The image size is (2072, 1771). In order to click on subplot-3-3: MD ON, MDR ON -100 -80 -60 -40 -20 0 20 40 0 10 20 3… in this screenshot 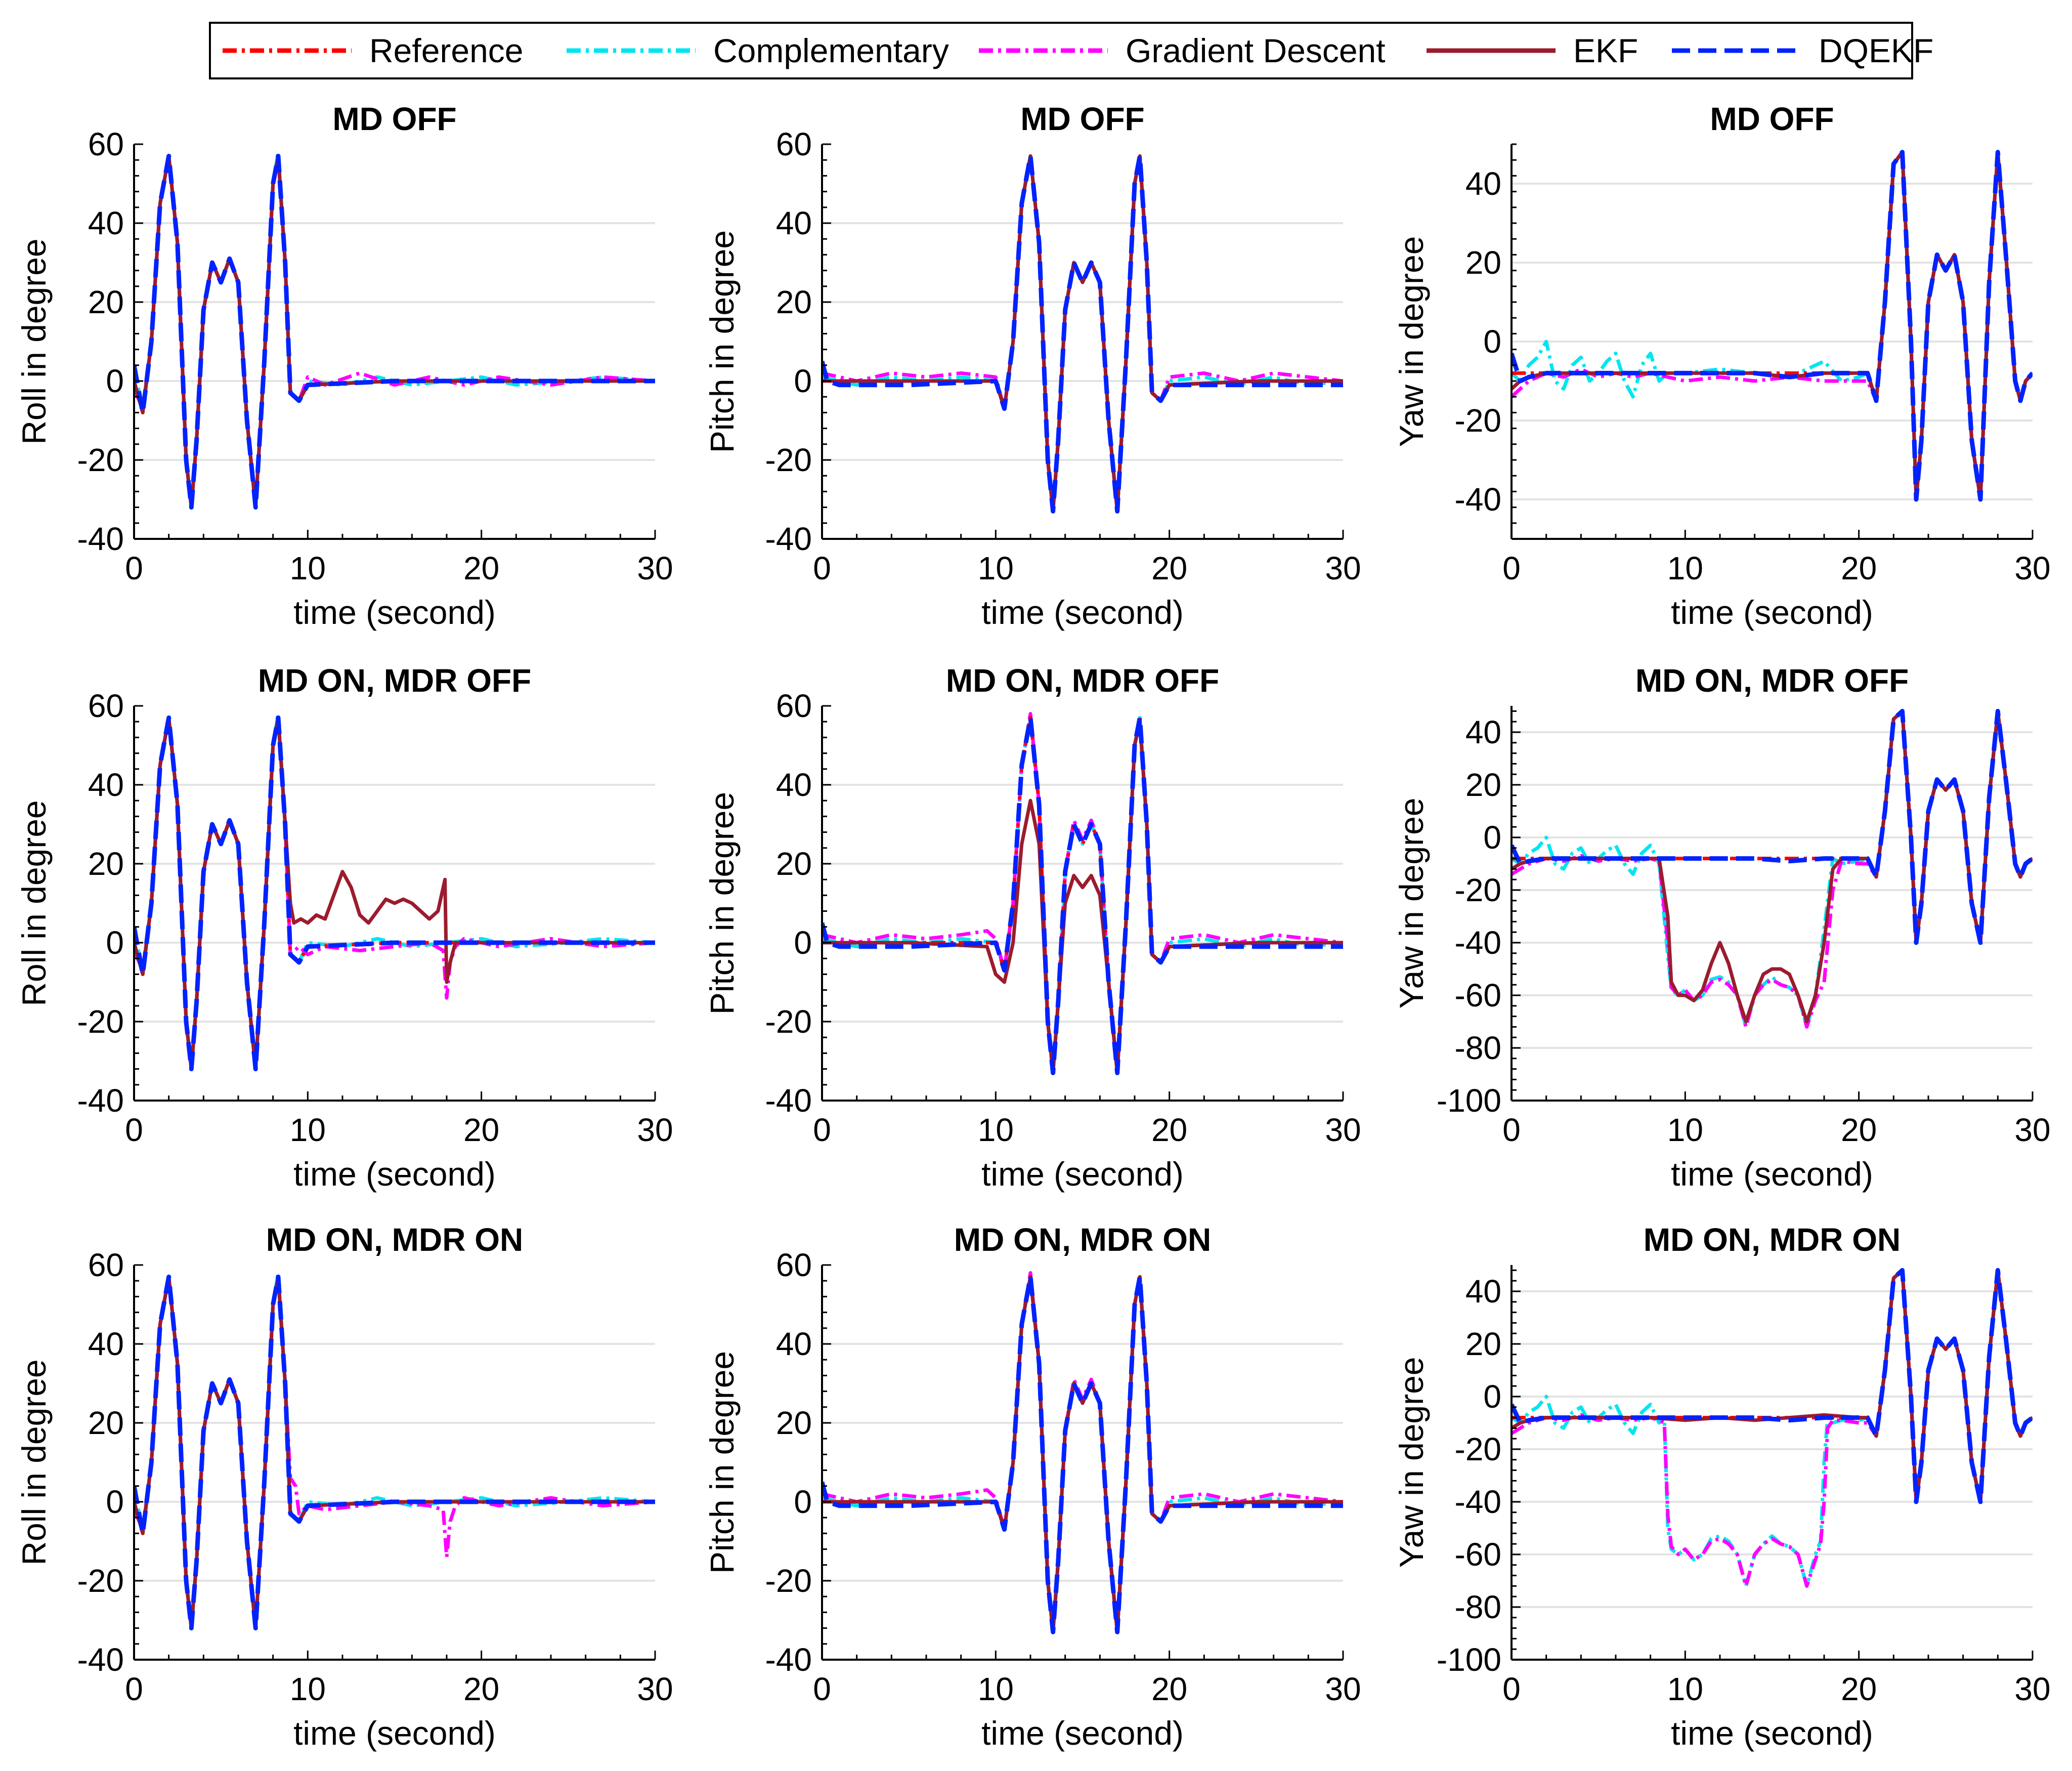, I will do `click(1722, 1486)`.